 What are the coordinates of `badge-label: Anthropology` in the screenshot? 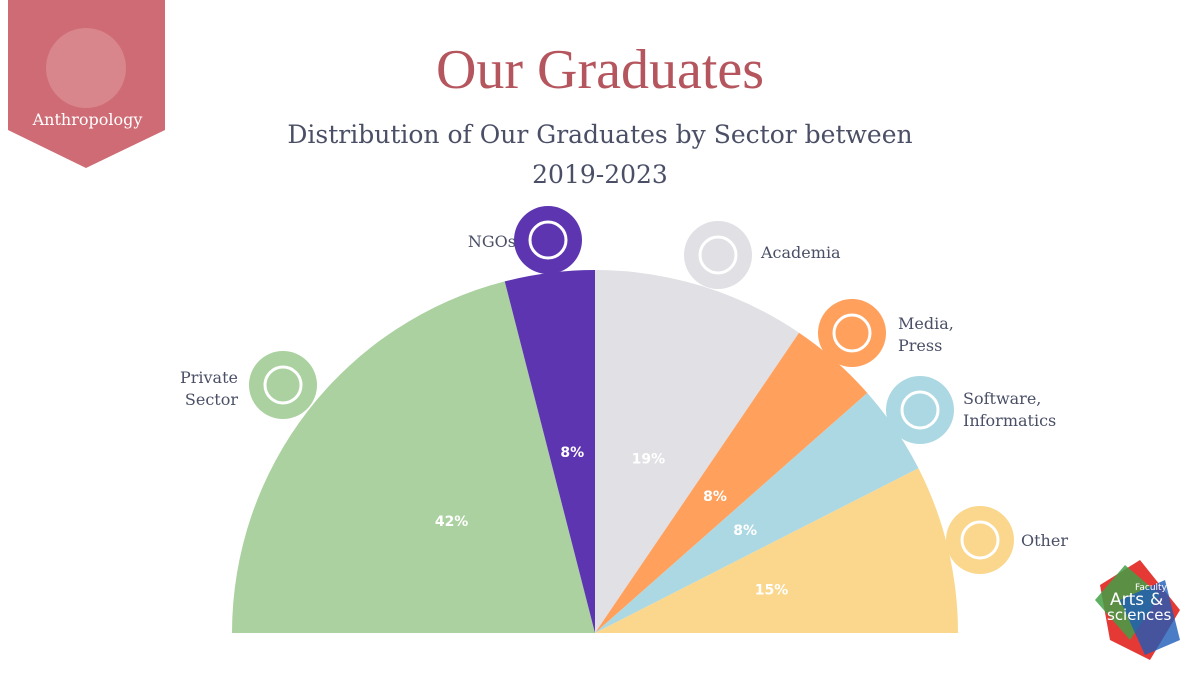 It's located at (87, 119).